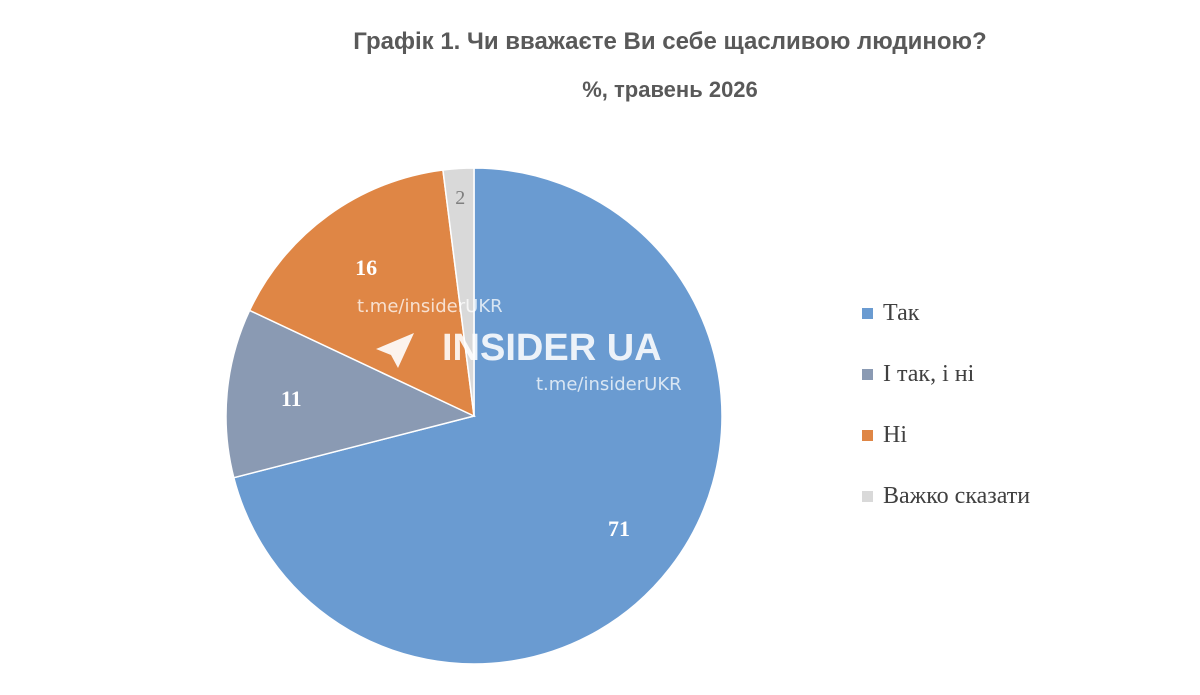 Image resolution: width=1200 pixels, height=695 pixels. I want to click on pie-data-labels: 71 11 16 2, so click(455, 364).